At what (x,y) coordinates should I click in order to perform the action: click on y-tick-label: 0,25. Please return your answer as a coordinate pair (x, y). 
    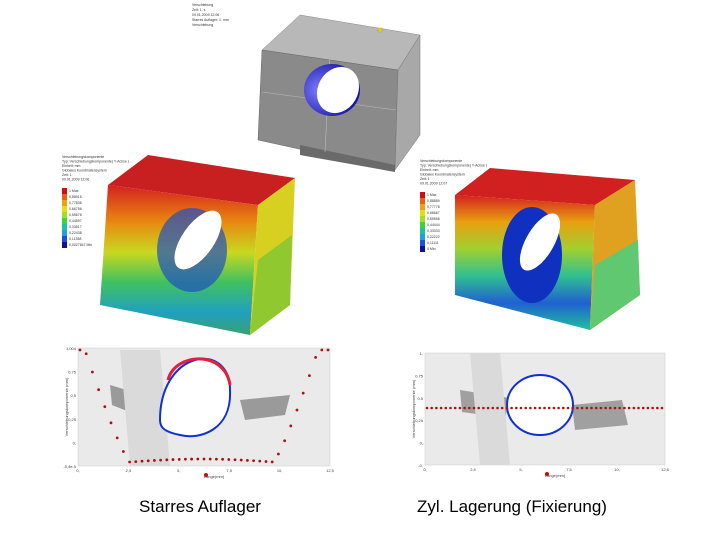
    Looking at the image, I should click on (419, 420).